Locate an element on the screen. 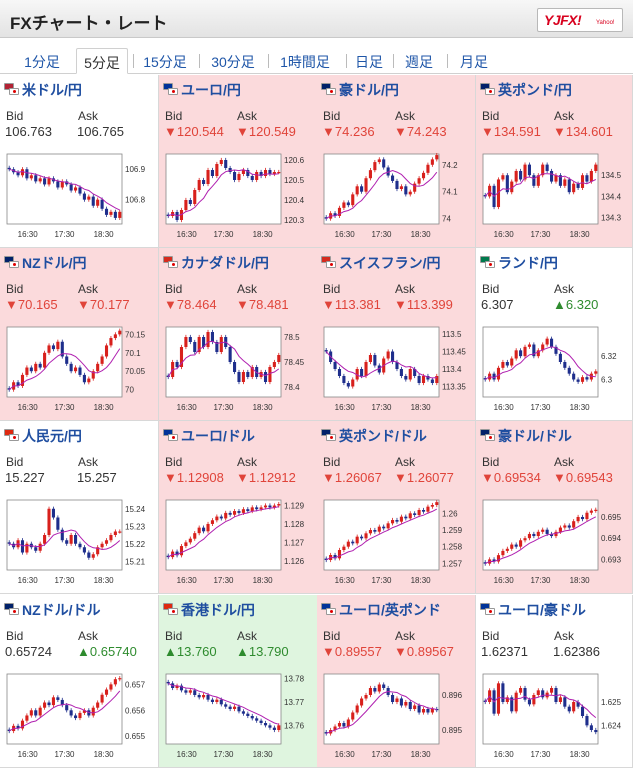 Image resolution: width=633 pixels, height=769 pixels. y-tick-label: 0.656 is located at coordinates (135, 710).